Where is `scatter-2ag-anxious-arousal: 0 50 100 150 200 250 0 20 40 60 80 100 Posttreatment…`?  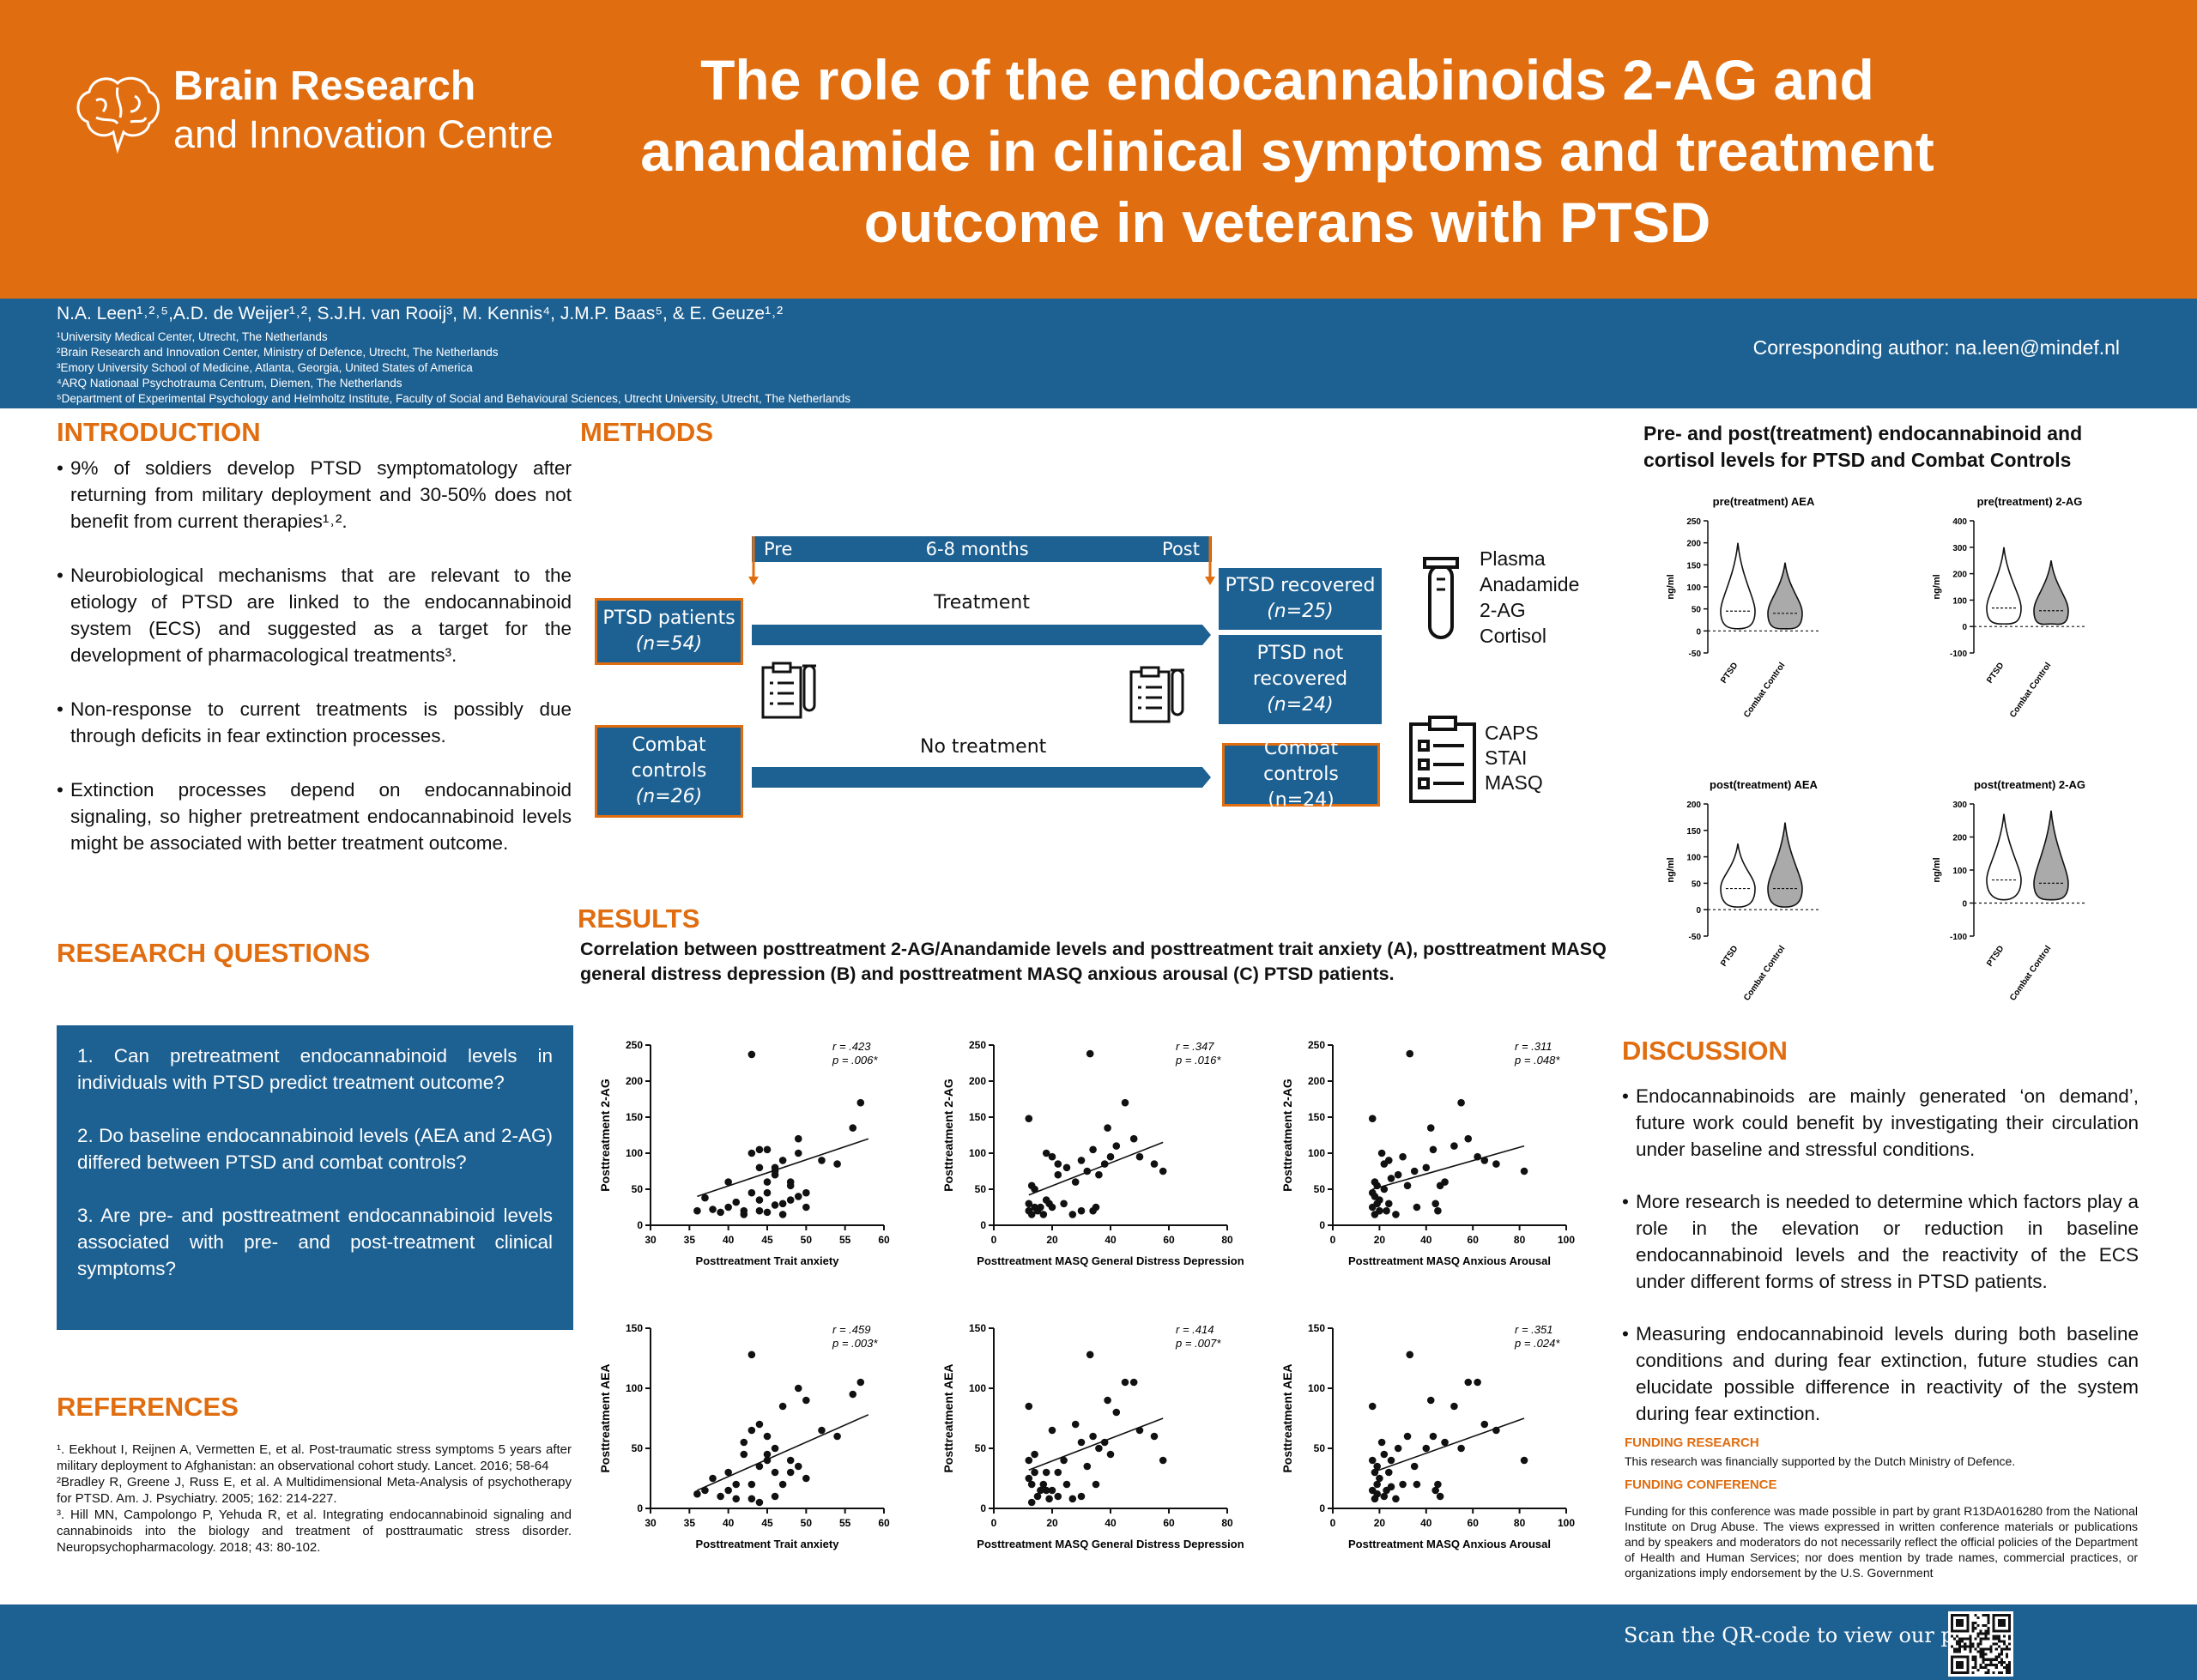 scatter-2ag-anxious-arousal: 0 50 100 150 200 250 0 20 40 60 80 100 Posttreatment… is located at coordinates (1427, 1153).